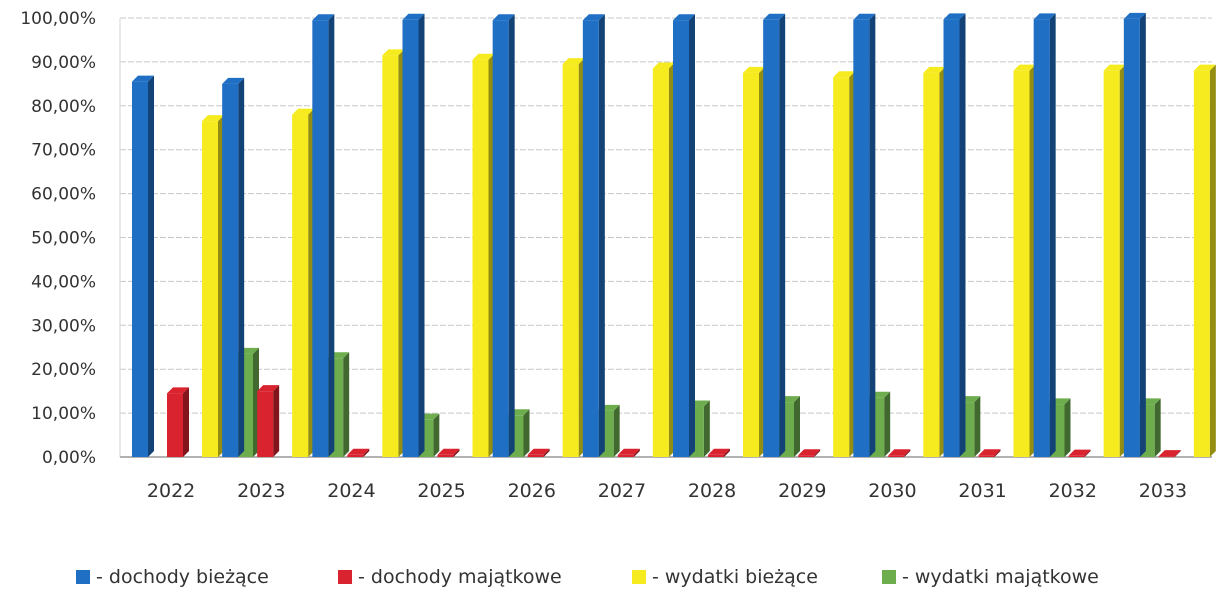 Image resolution: width=1220 pixels, height=594 pixels. I want to click on x-tick-label: 2023, so click(261, 491).